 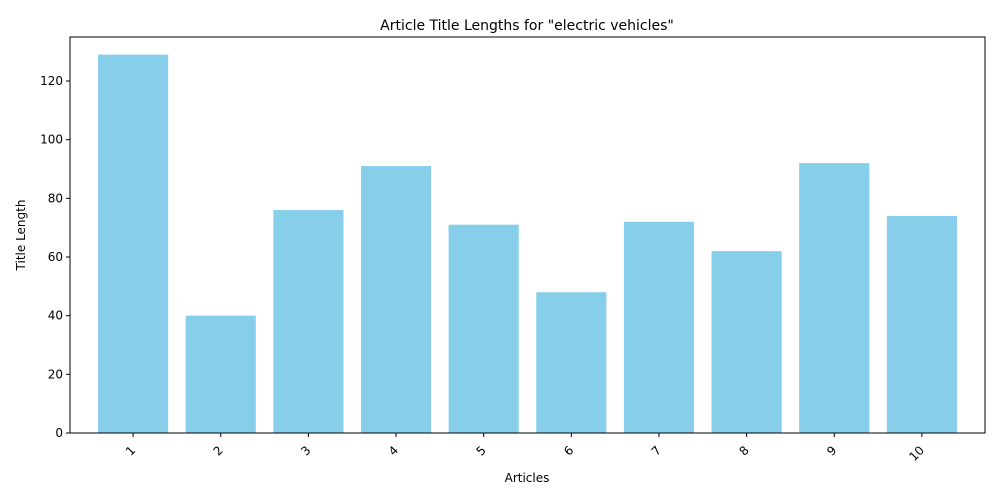 What do you see at coordinates (55, 374) in the screenshot?
I see `y-tick-label-20: 20` at bounding box center [55, 374].